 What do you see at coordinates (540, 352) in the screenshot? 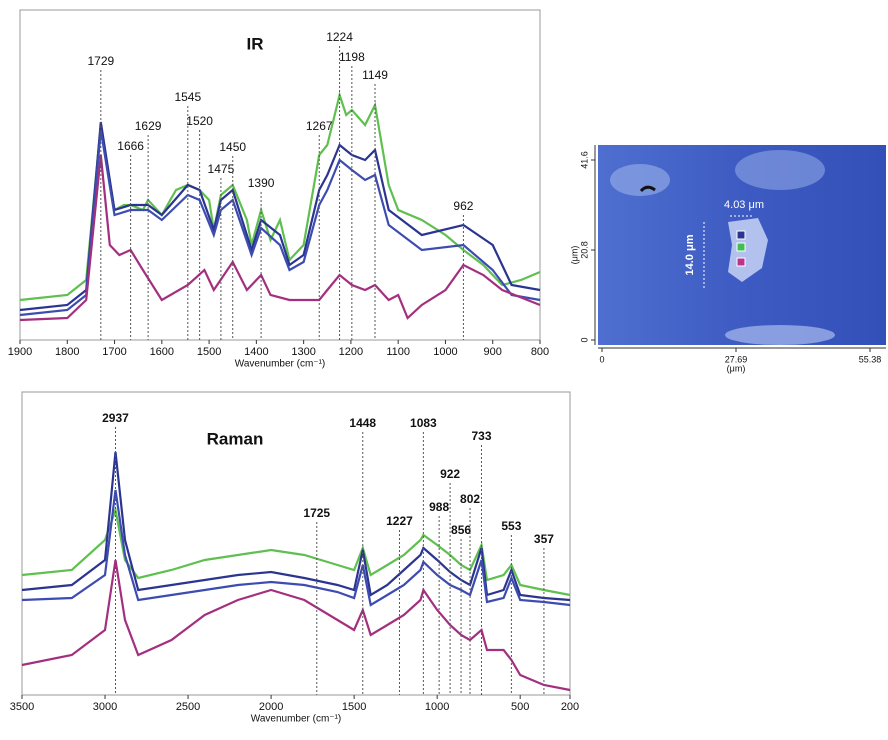
I see `x-tick-label: 800` at bounding box center [540, 352].